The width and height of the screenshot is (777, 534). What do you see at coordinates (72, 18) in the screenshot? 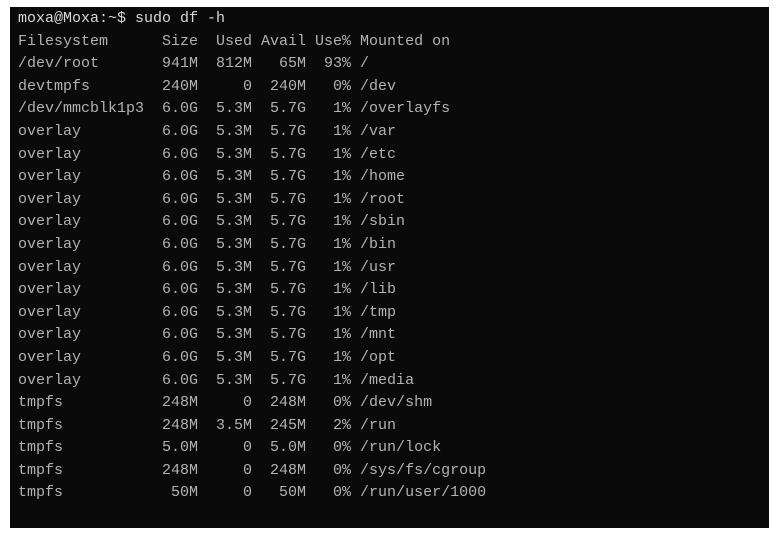
I see `shell-prompt: moxa@Moxa:~$` at bounding box center [72, 18].